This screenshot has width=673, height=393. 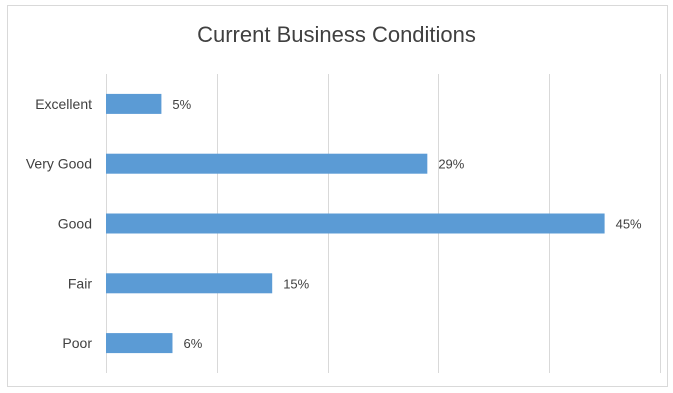 What do you see at coordinates (267, 163) in the screenshot?
I see `bar-very-good` at bounding box center [267, 163].